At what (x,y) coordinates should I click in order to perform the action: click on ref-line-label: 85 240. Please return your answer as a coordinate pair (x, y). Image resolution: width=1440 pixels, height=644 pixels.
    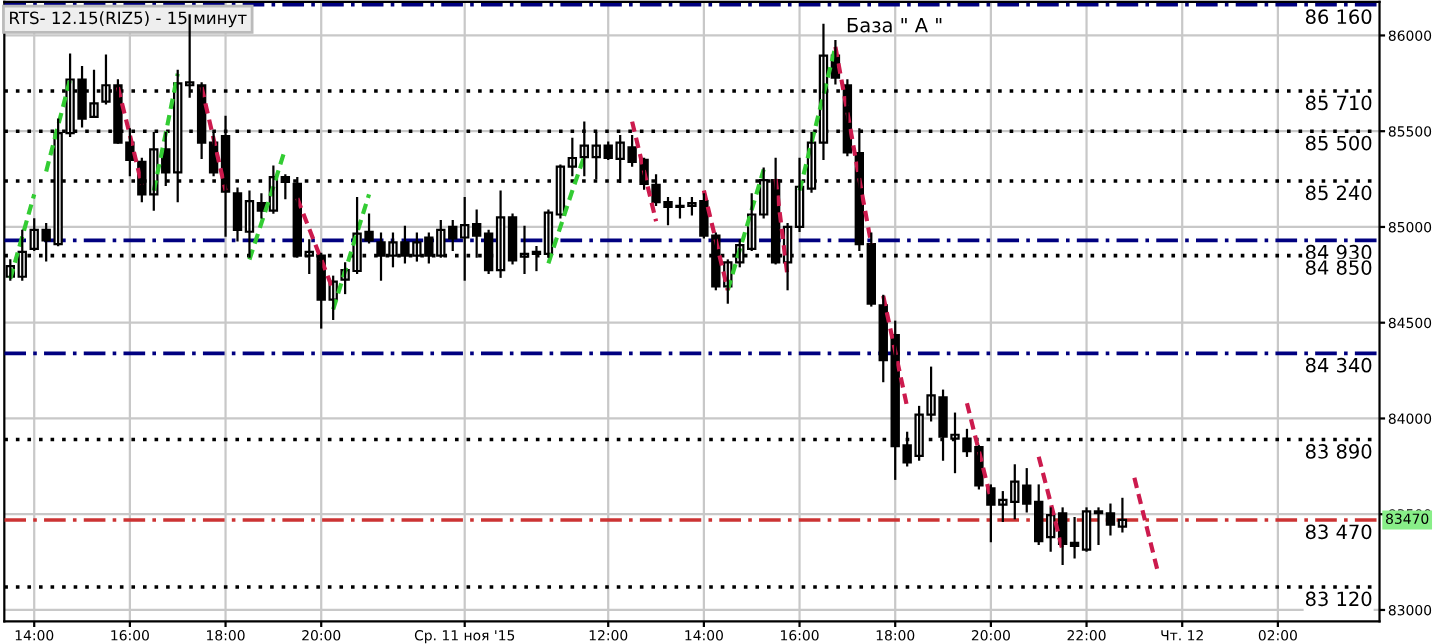
    Looking at the image, I should click on (1338, 193).